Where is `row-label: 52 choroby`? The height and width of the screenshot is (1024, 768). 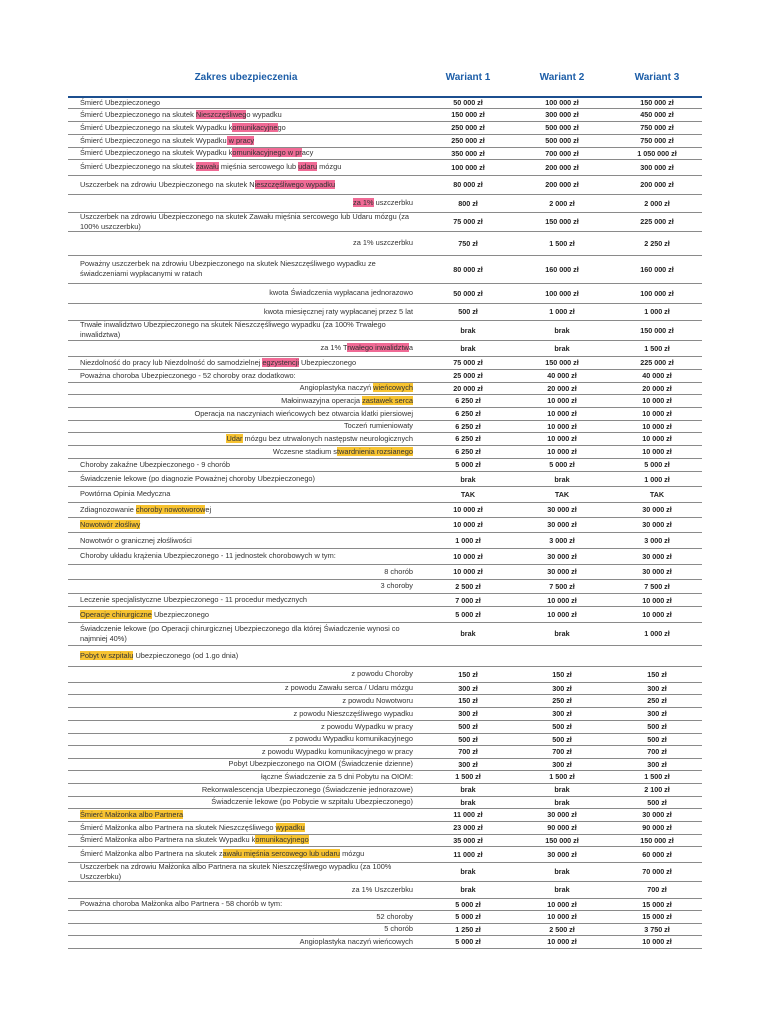 row-label: 52 choroby is located at coordinates (241, 917).